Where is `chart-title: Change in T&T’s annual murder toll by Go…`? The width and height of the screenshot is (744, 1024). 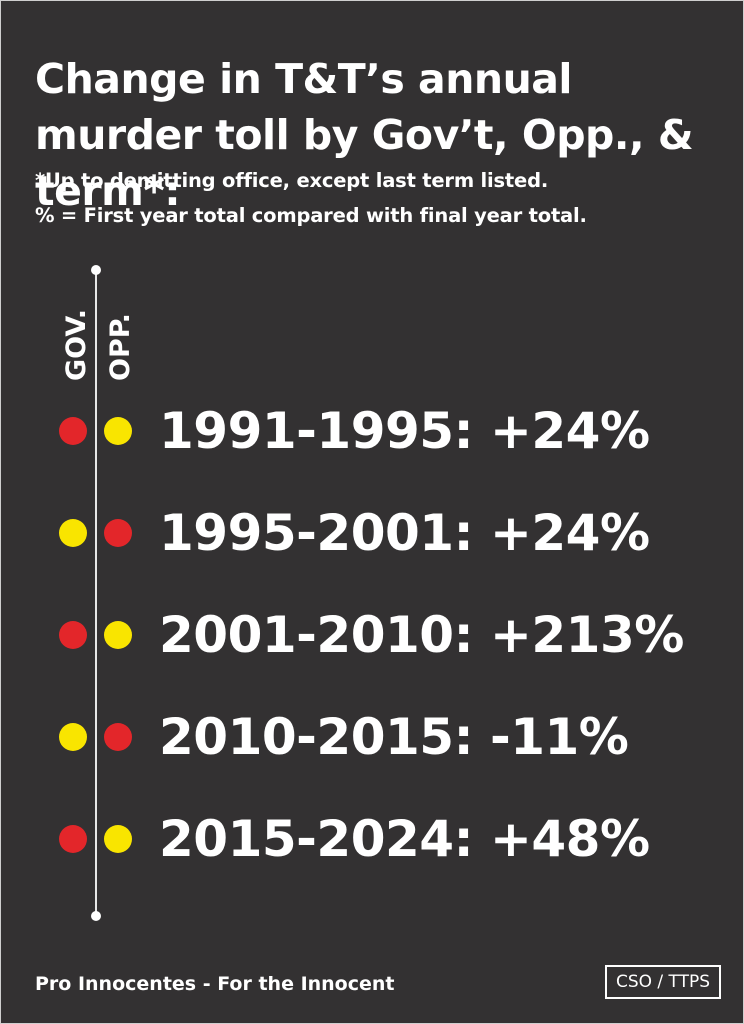 chart-title: Change in T&T’s annual murder toll by Go… is located at coordinates (364, 135).